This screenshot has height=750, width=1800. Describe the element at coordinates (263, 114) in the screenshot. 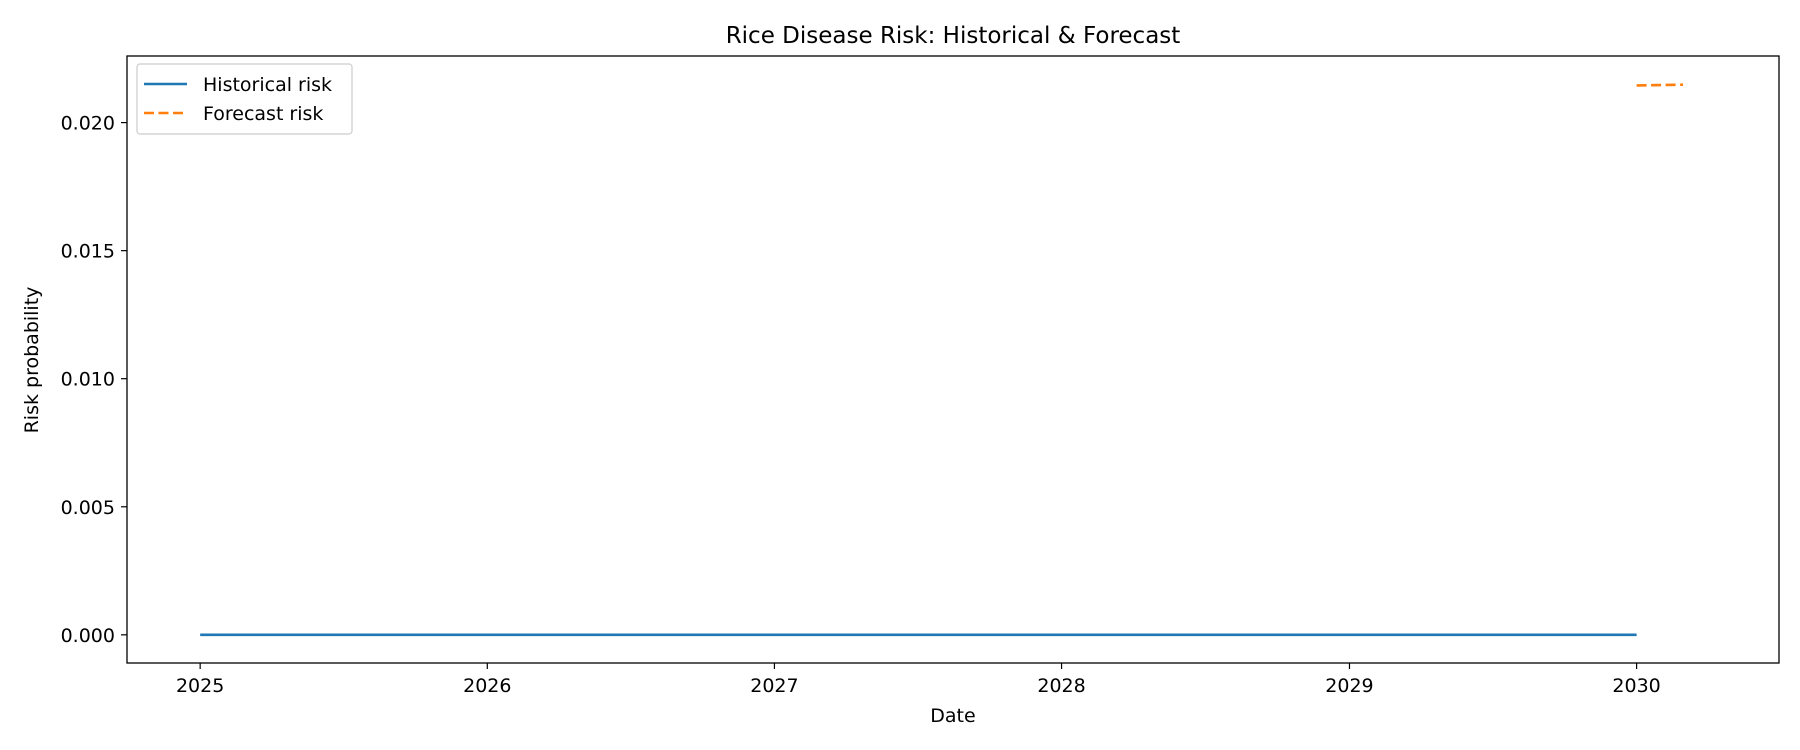

I see `legend-label-1: Forecast risk` at that location.